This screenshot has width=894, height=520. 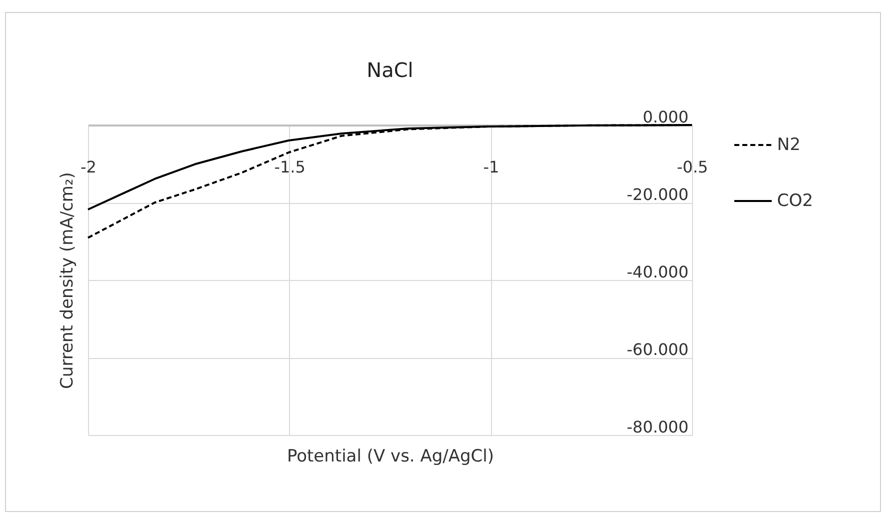 I want to click on chart-title: NaCl, so click(x=390, y=70).